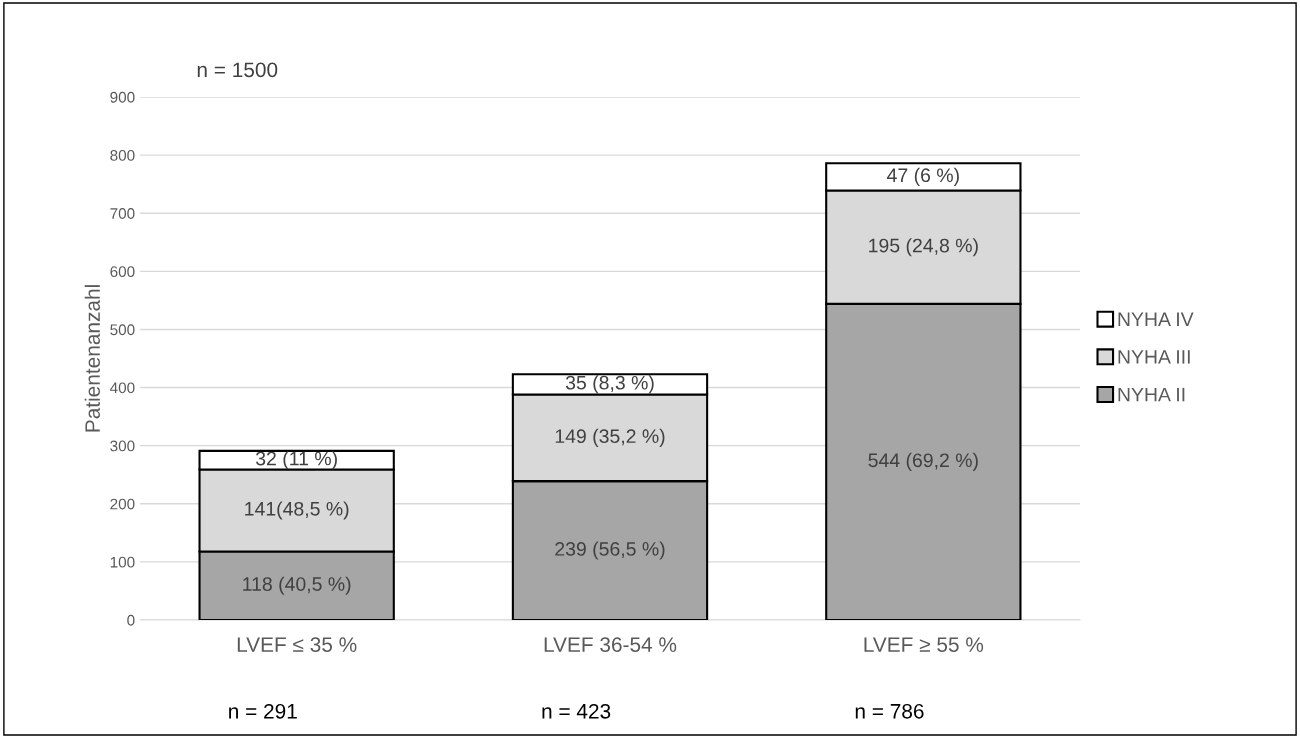 The width and height of the screenshot is (1300, 738). Describe the element at coordinates (610, 437) in the screenshot. I see `data-label: 149 (35,2 %)` at that location.